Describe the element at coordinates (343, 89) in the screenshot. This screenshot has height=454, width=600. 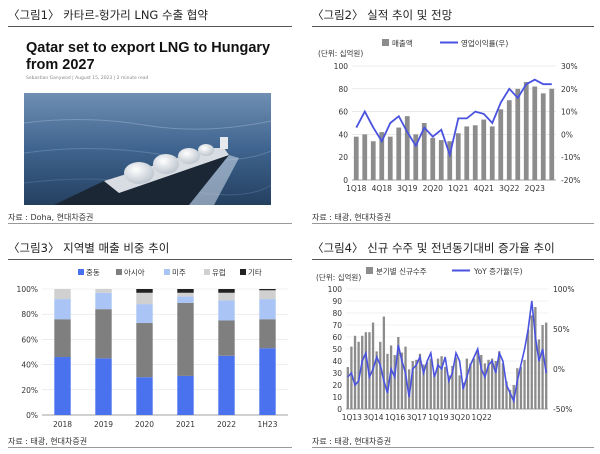
I see `chart2-ytick-left: 80` at that location.